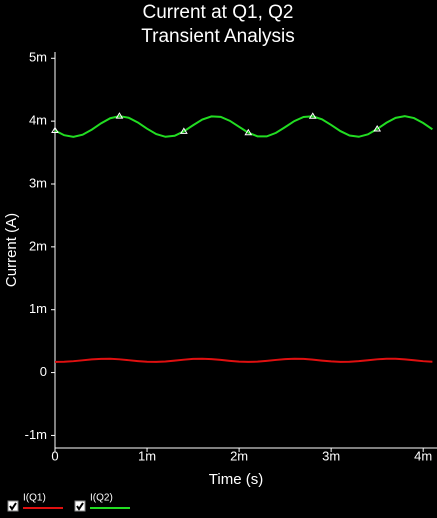  Describe the element at coordinates (36, 434) in the screenshot. I see `y-tick-label: -1m` at that location.